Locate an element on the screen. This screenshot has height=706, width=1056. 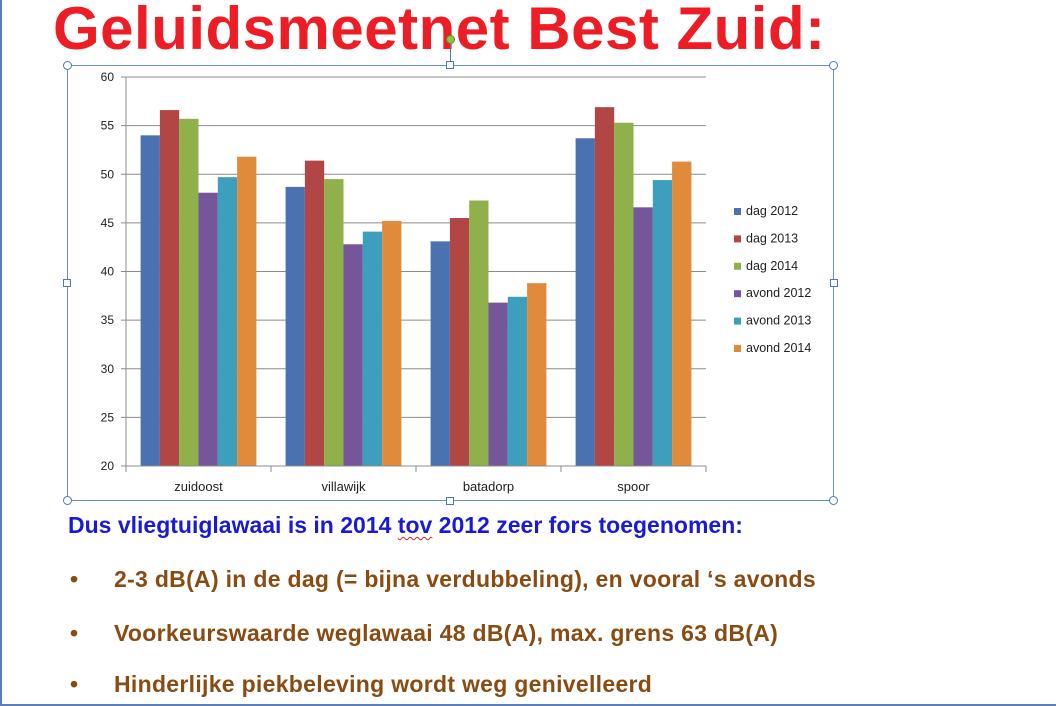
resize-handle-bottom-right is located at coordinates (833, 500).